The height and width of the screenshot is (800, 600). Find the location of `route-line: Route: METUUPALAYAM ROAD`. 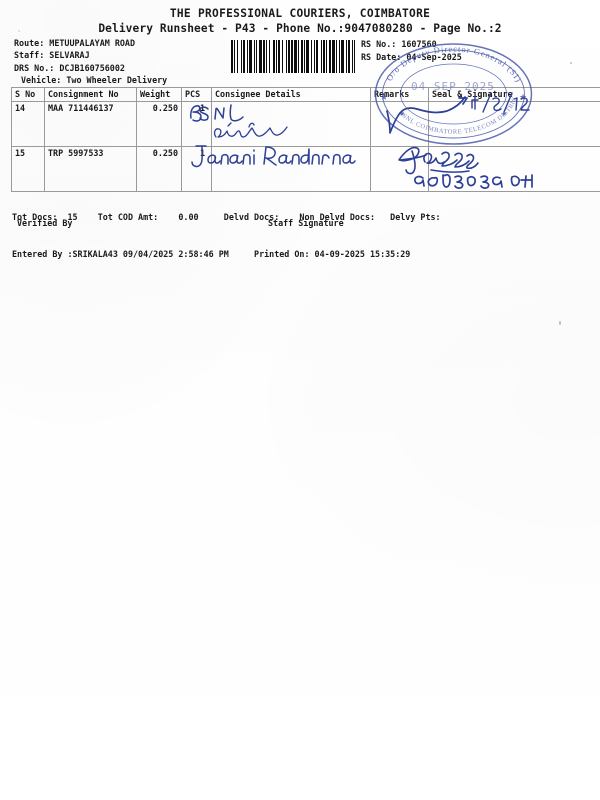

route-line: Route: METUUPALAYAM ROAD is located at coordinates (75, 43).